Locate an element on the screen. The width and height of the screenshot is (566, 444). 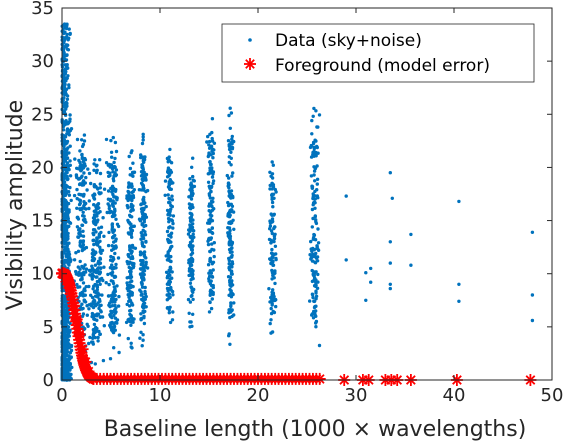
y-tick-label: 0 is located at coordinates (48, 380).